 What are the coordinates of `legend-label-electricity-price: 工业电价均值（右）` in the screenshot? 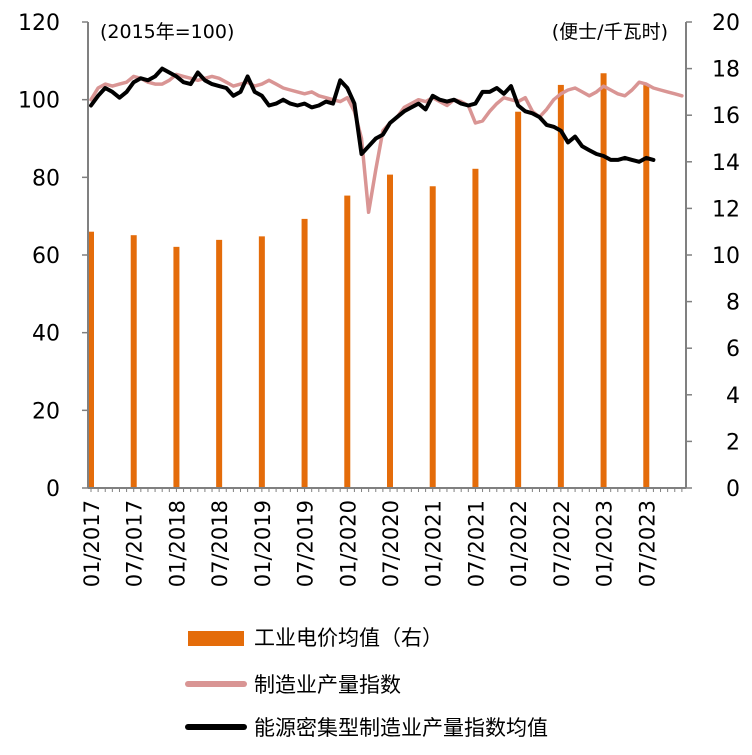 It's located at (348, 638).